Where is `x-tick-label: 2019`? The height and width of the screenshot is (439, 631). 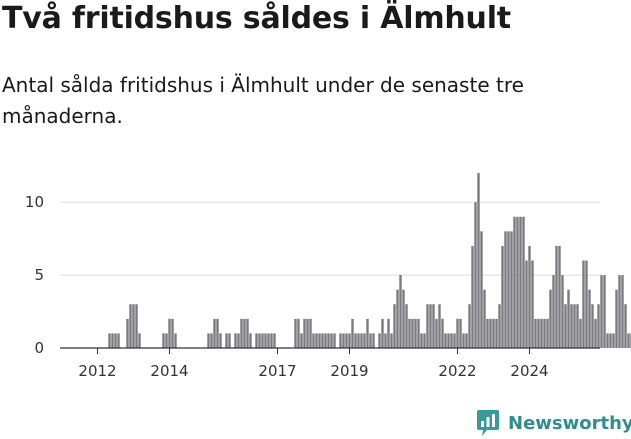 x-tick-label: 2019 is located at coordinates (349, 371).